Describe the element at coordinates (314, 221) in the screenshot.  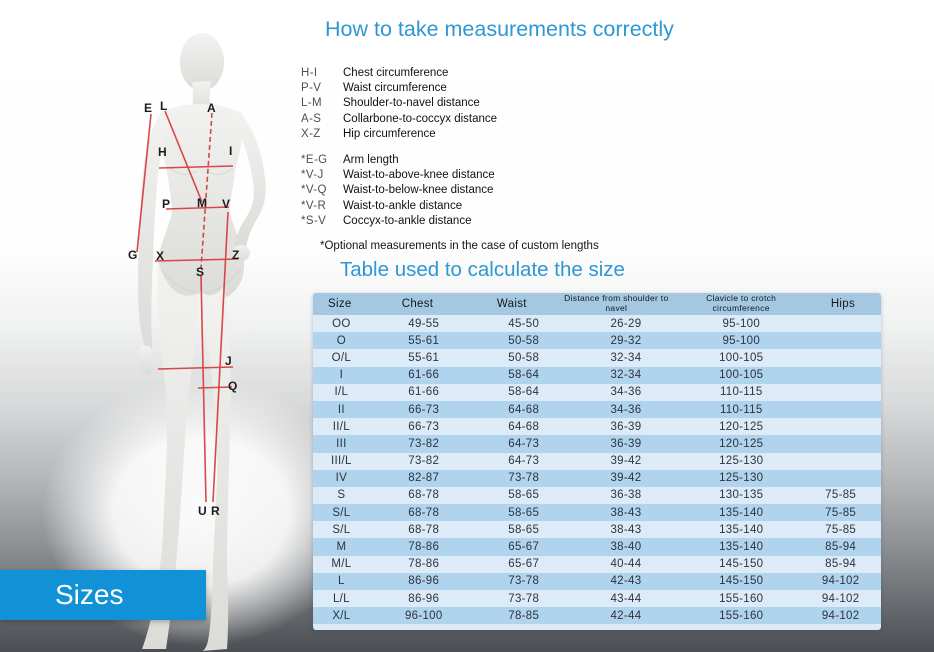
I see `legend-code: *S-V` at that location.